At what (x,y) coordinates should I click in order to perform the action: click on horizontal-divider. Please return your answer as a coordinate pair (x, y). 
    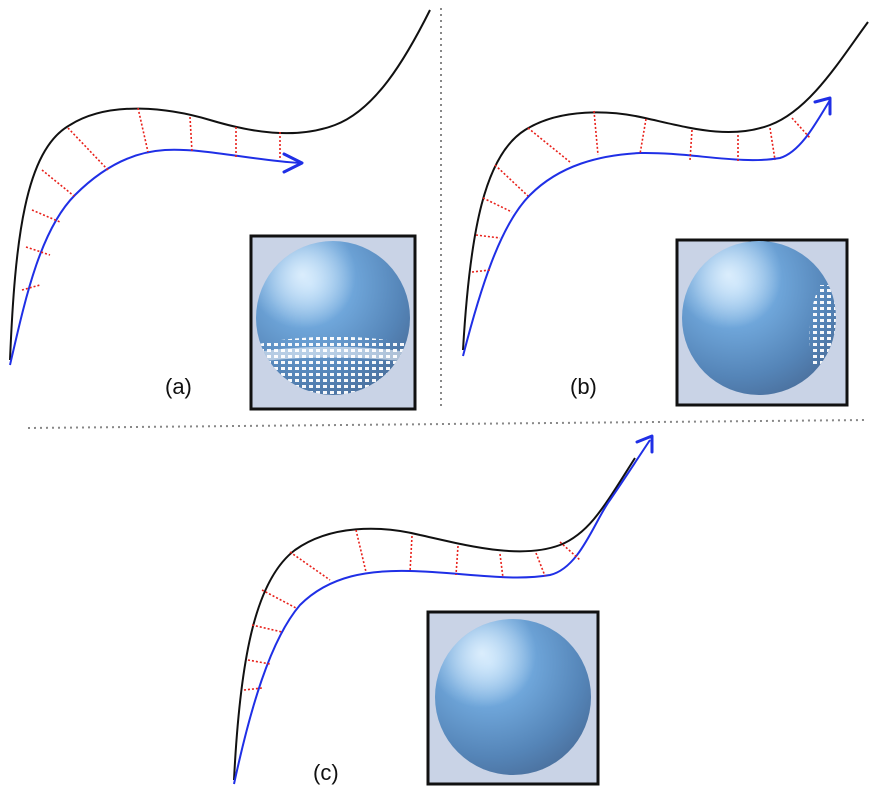
    Looking at the image, I should click on (447, 424).